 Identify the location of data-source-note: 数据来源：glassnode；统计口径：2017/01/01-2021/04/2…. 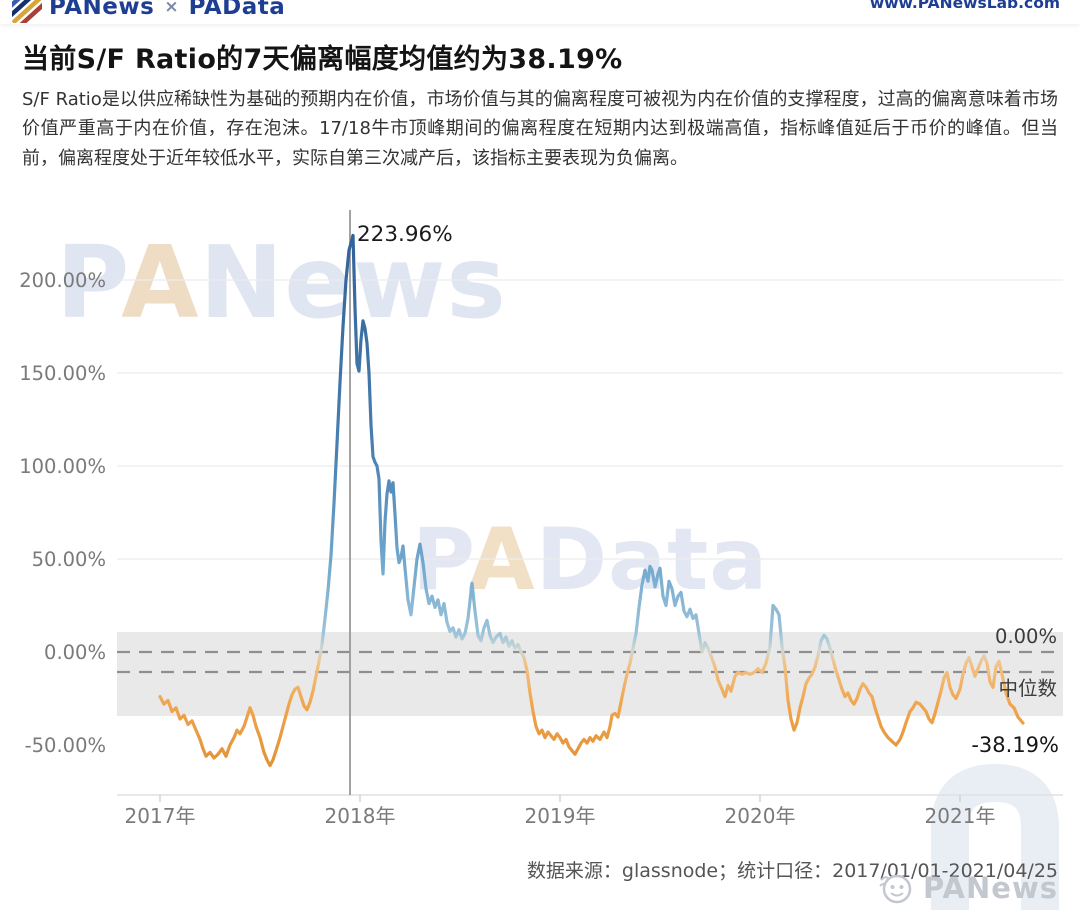
(792, 871).